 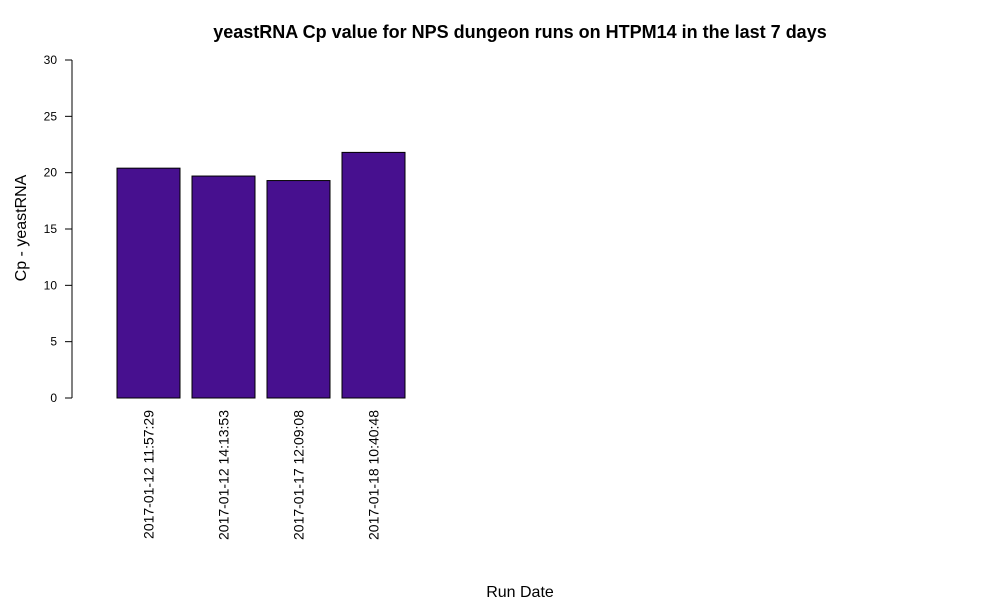 I want to click on x-category-label: 2017-01-12 11:57:29, so click(x=149, y=474).